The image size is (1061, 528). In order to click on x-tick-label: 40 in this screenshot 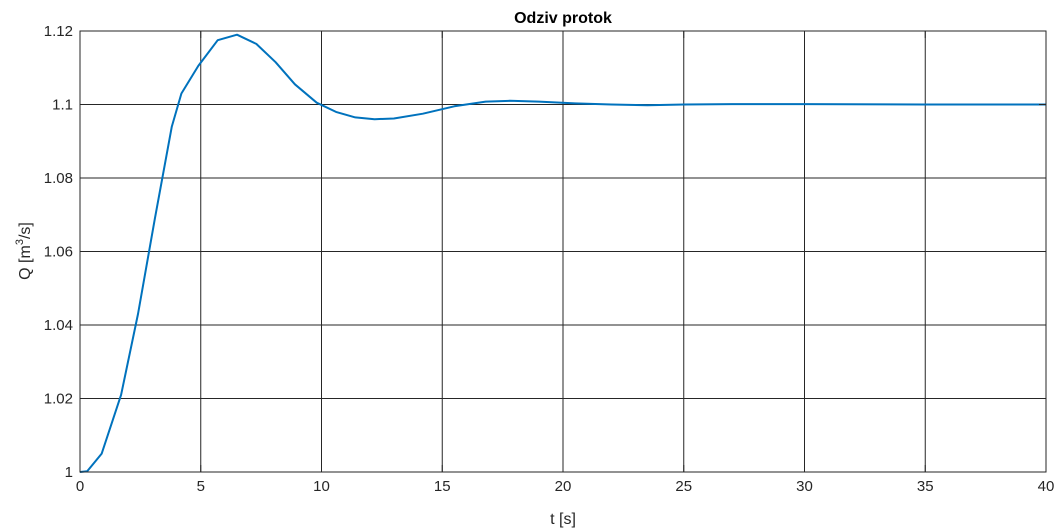, I will do `click(1046, 486)`.